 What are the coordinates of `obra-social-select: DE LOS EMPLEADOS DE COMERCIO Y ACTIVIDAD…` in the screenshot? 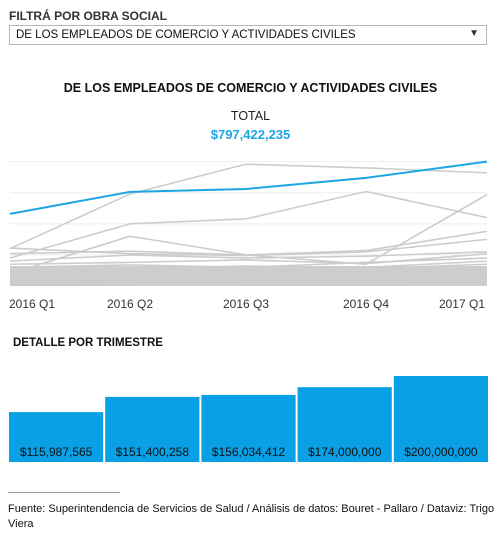 It's located at (248, 35).